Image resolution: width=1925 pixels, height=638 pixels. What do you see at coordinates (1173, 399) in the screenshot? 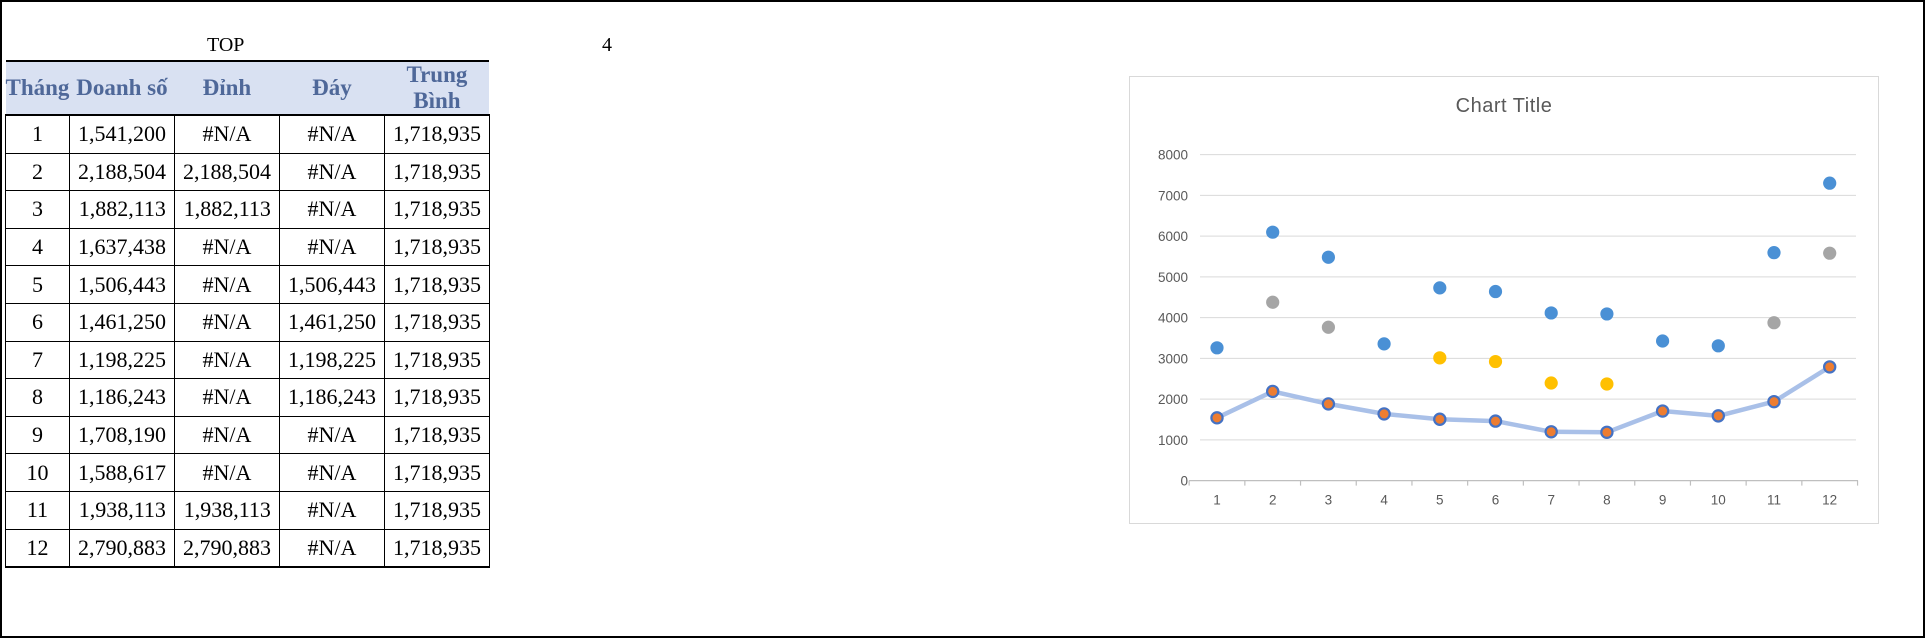
I see `svg-text: 2000` at bounding box center [1173, 399].